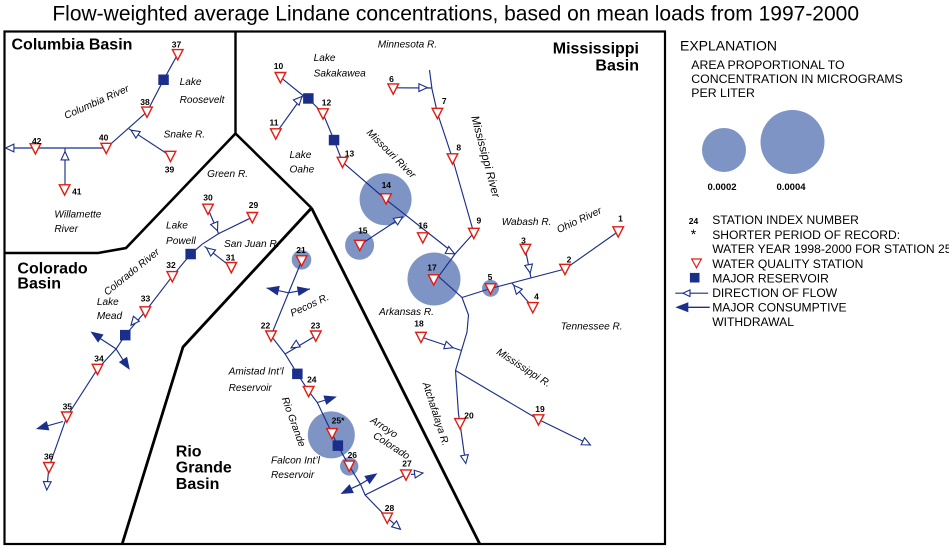 This screenshot has width=949, height=548. What do you see at coordinates (387, 185) in the screenshot?
I see `svg-text: 14` at bounding box center [387, 185].